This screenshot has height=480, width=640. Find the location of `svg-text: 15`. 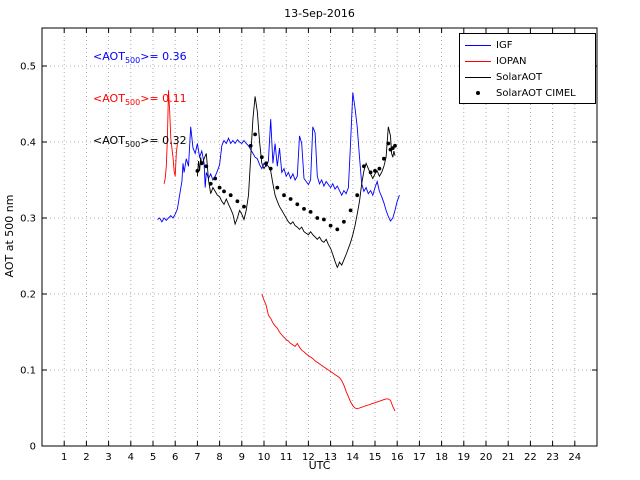

svg-text: 15 is located at coordinates (375, 457).